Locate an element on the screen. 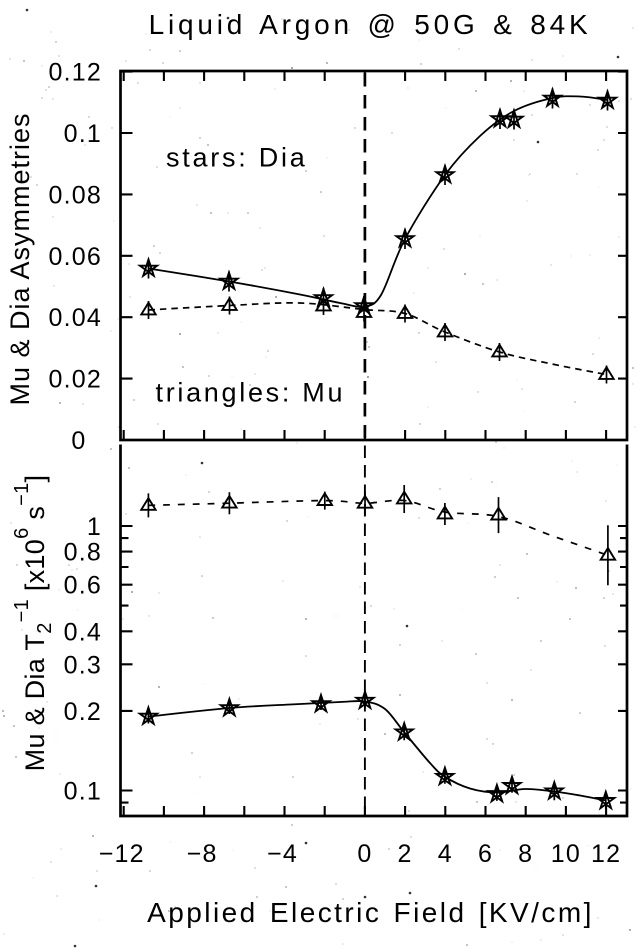  svg-text:Applied Electric Field [KV/: Applied Electric Field [KV/cm] is located at coordinates (370, 912).